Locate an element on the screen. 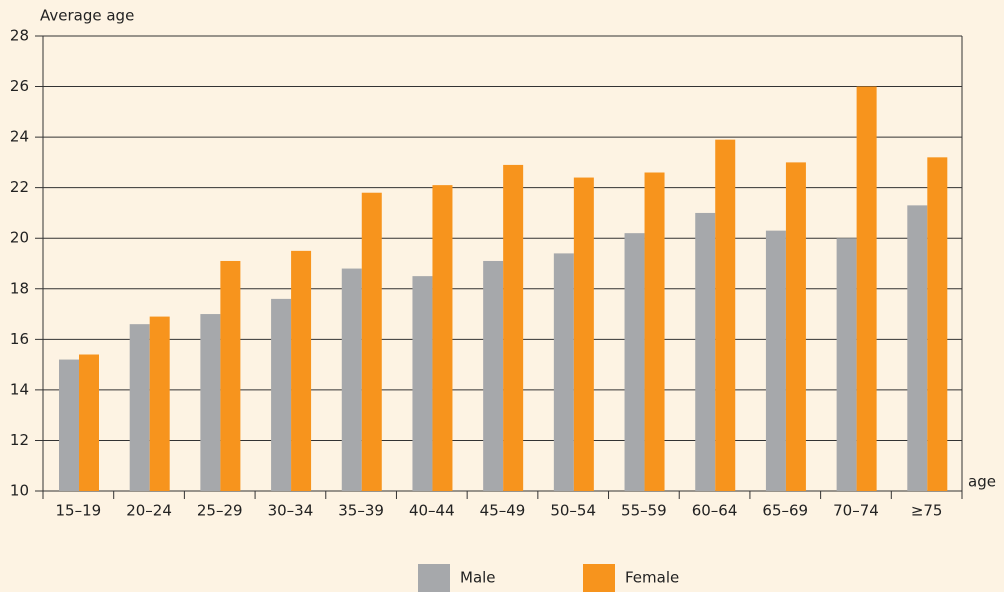  x-tick-label: 60–64 is located at coordinates (715, 511).